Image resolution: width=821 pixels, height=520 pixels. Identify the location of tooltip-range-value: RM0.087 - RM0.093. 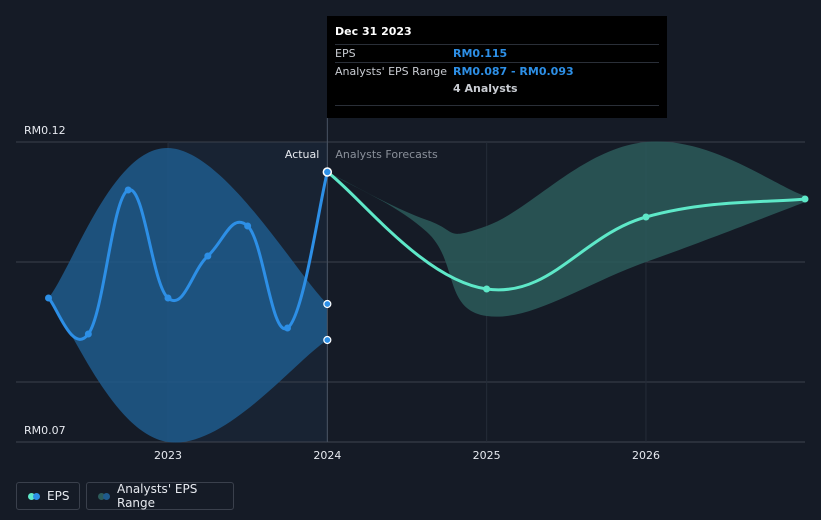
(513, 71).